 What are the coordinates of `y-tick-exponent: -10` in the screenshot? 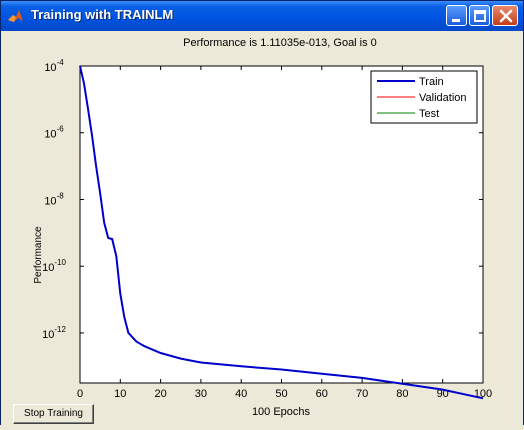 It's located at (60, 262).